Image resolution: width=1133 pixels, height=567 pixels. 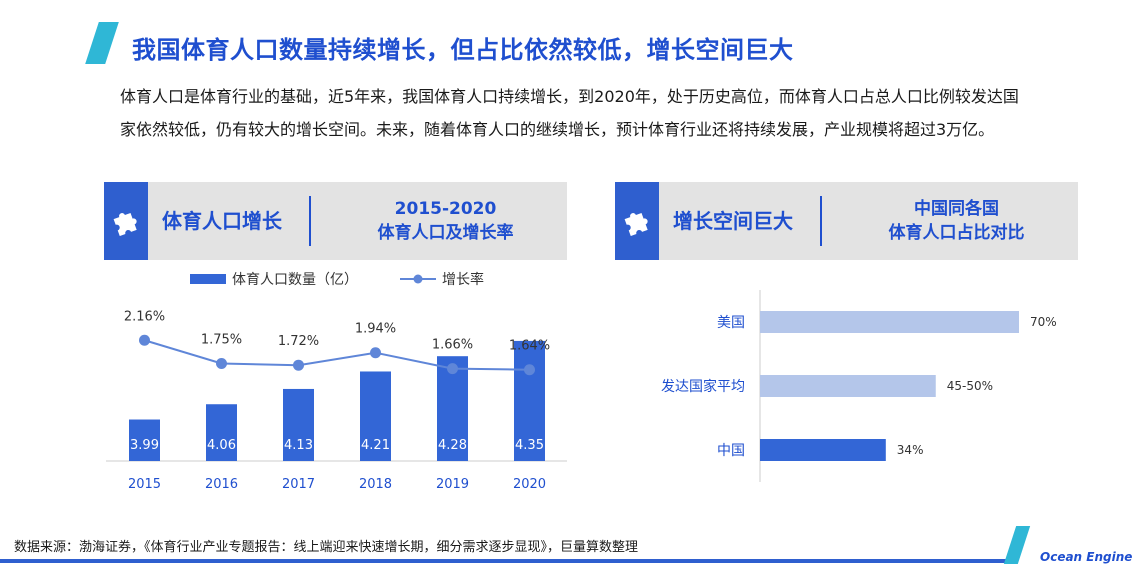 What do you see at coordinates (310, 221) in the screenshot?
I see `left-panel-divider` at bounding box center [310, 221].